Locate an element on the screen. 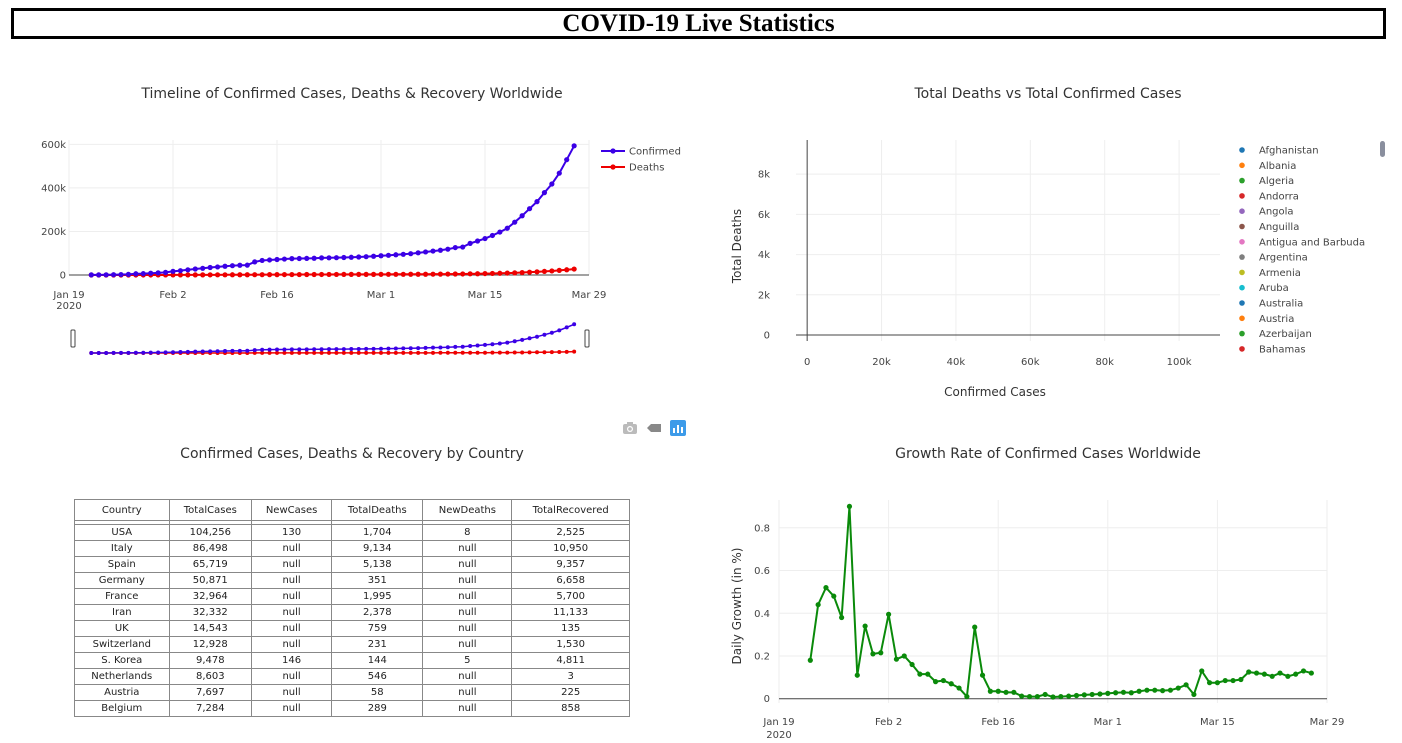 The width and height of the screenshot is (1402, 743). scatter-legend-label: Armenia is located at coordinates (1280, 273).